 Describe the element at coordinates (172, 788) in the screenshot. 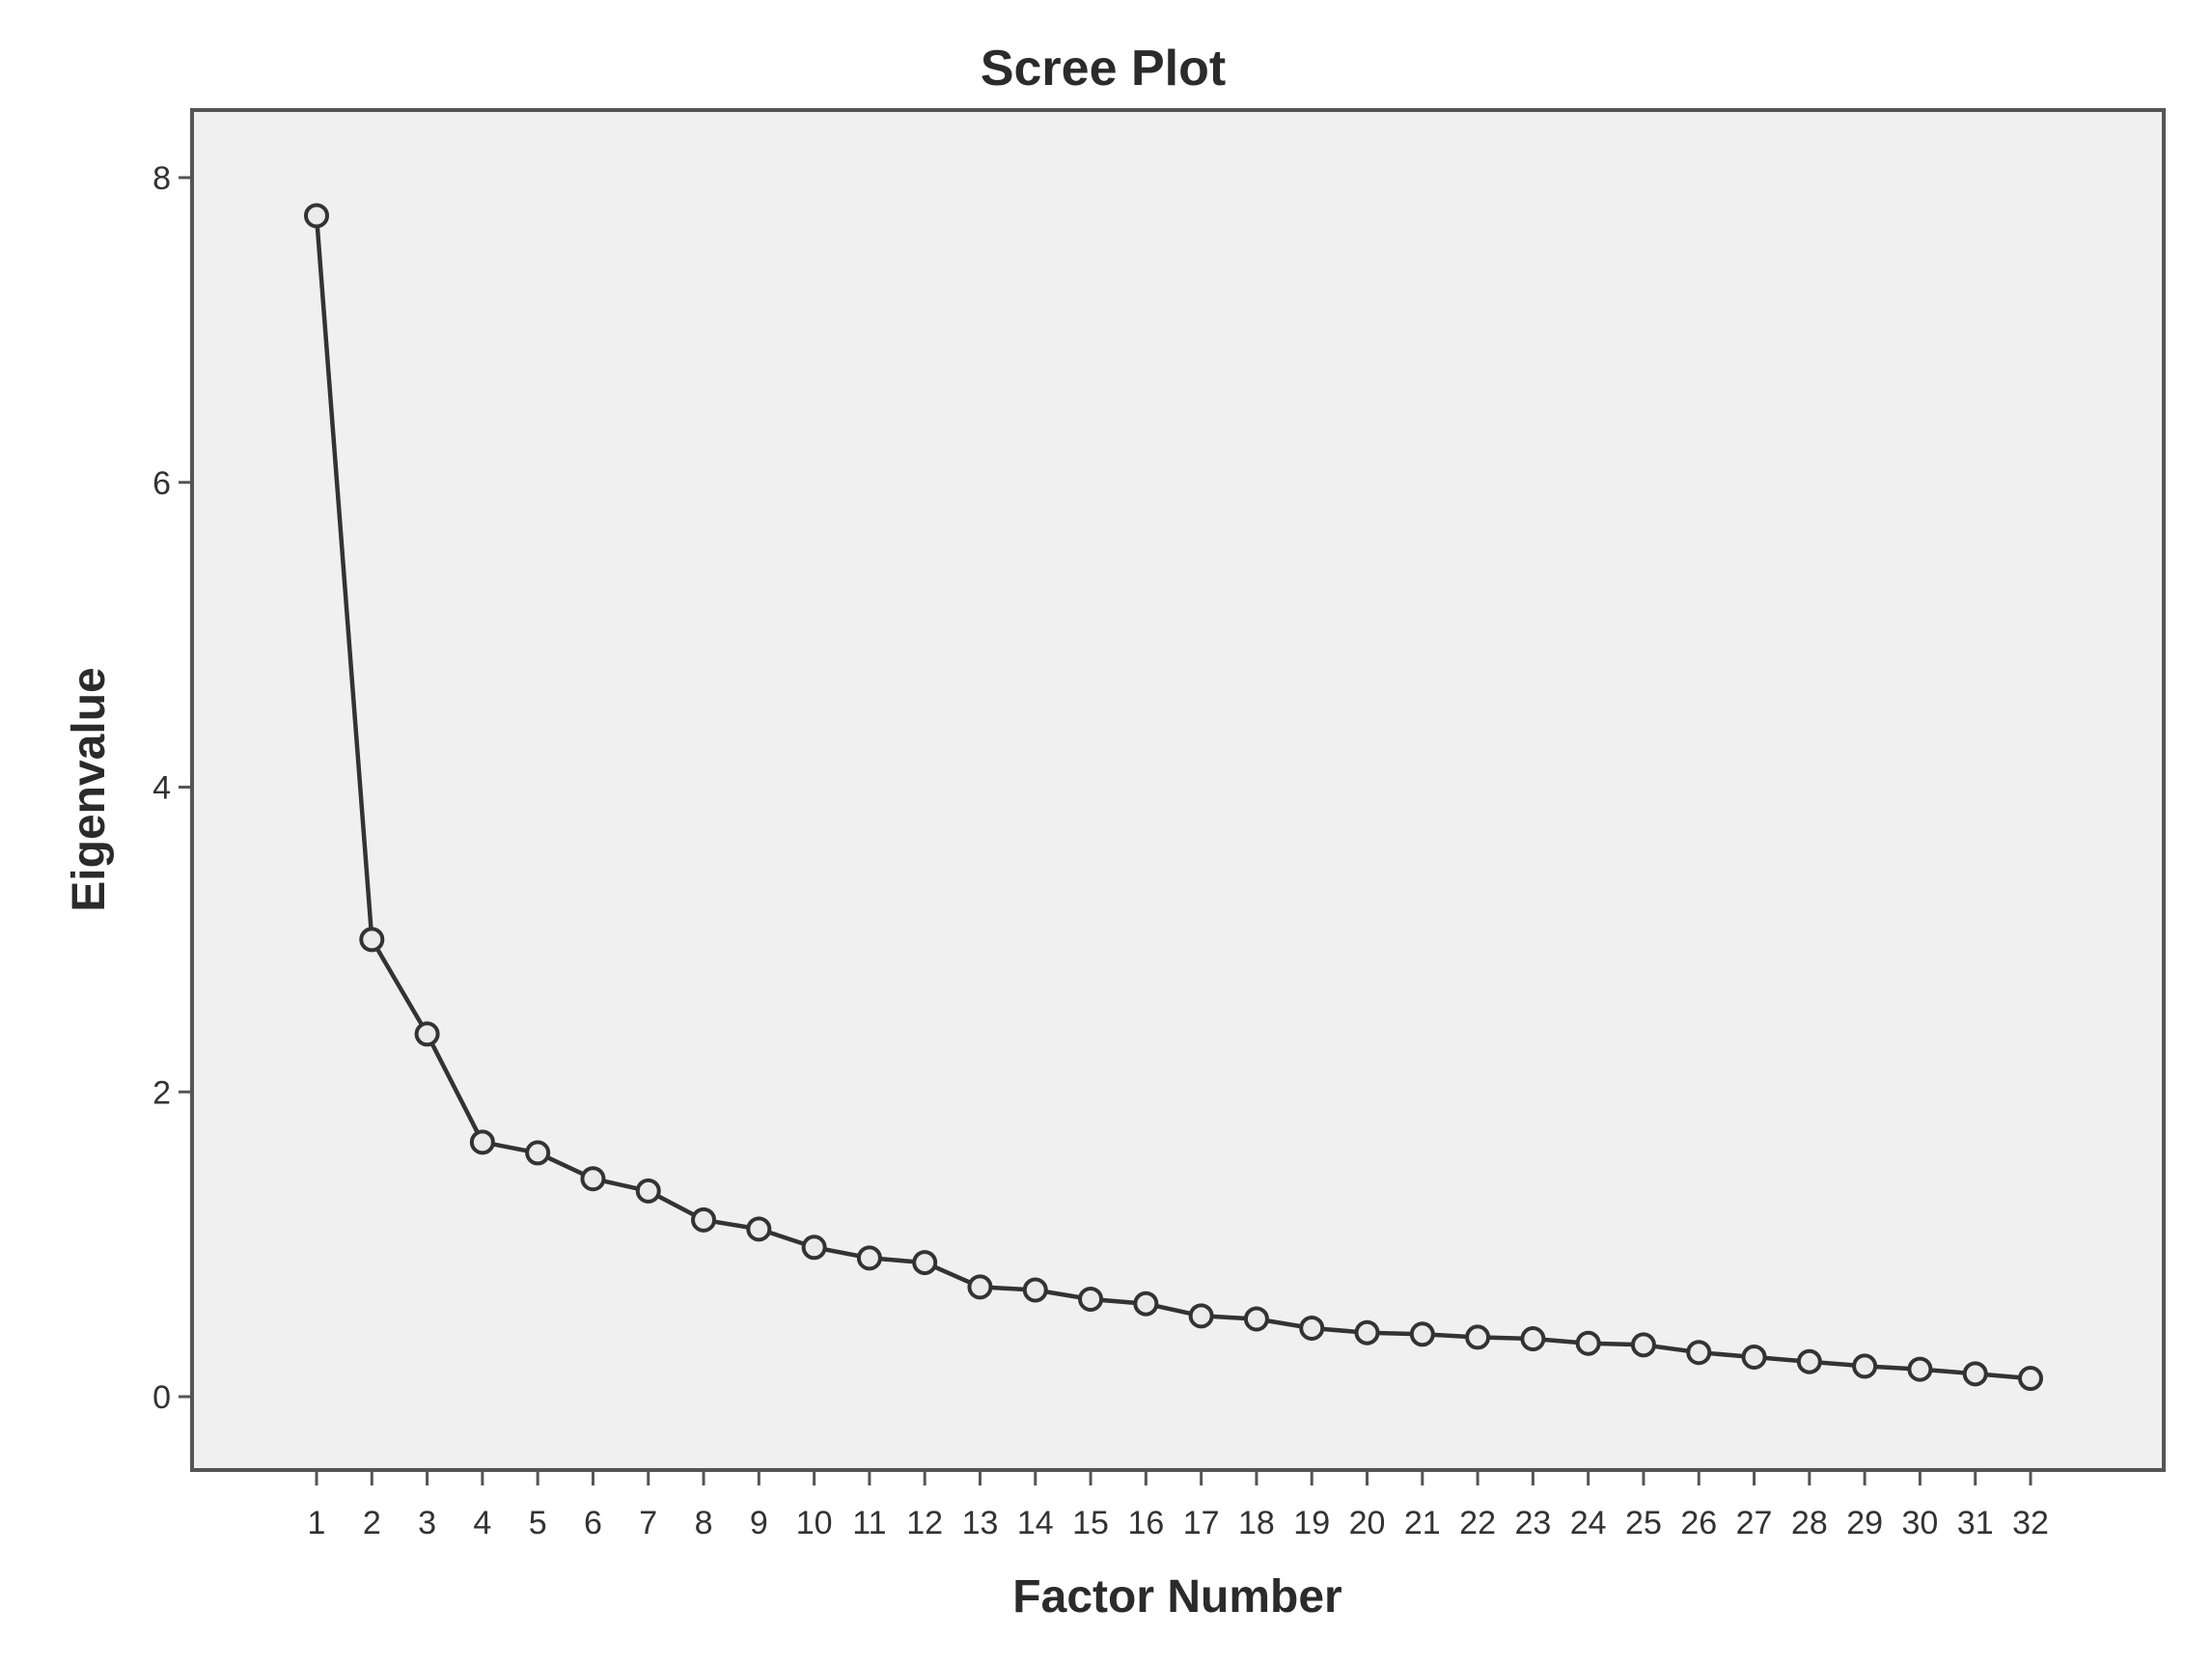

I see `y-axis-ticks: 0 2 4 6 8` at that location.